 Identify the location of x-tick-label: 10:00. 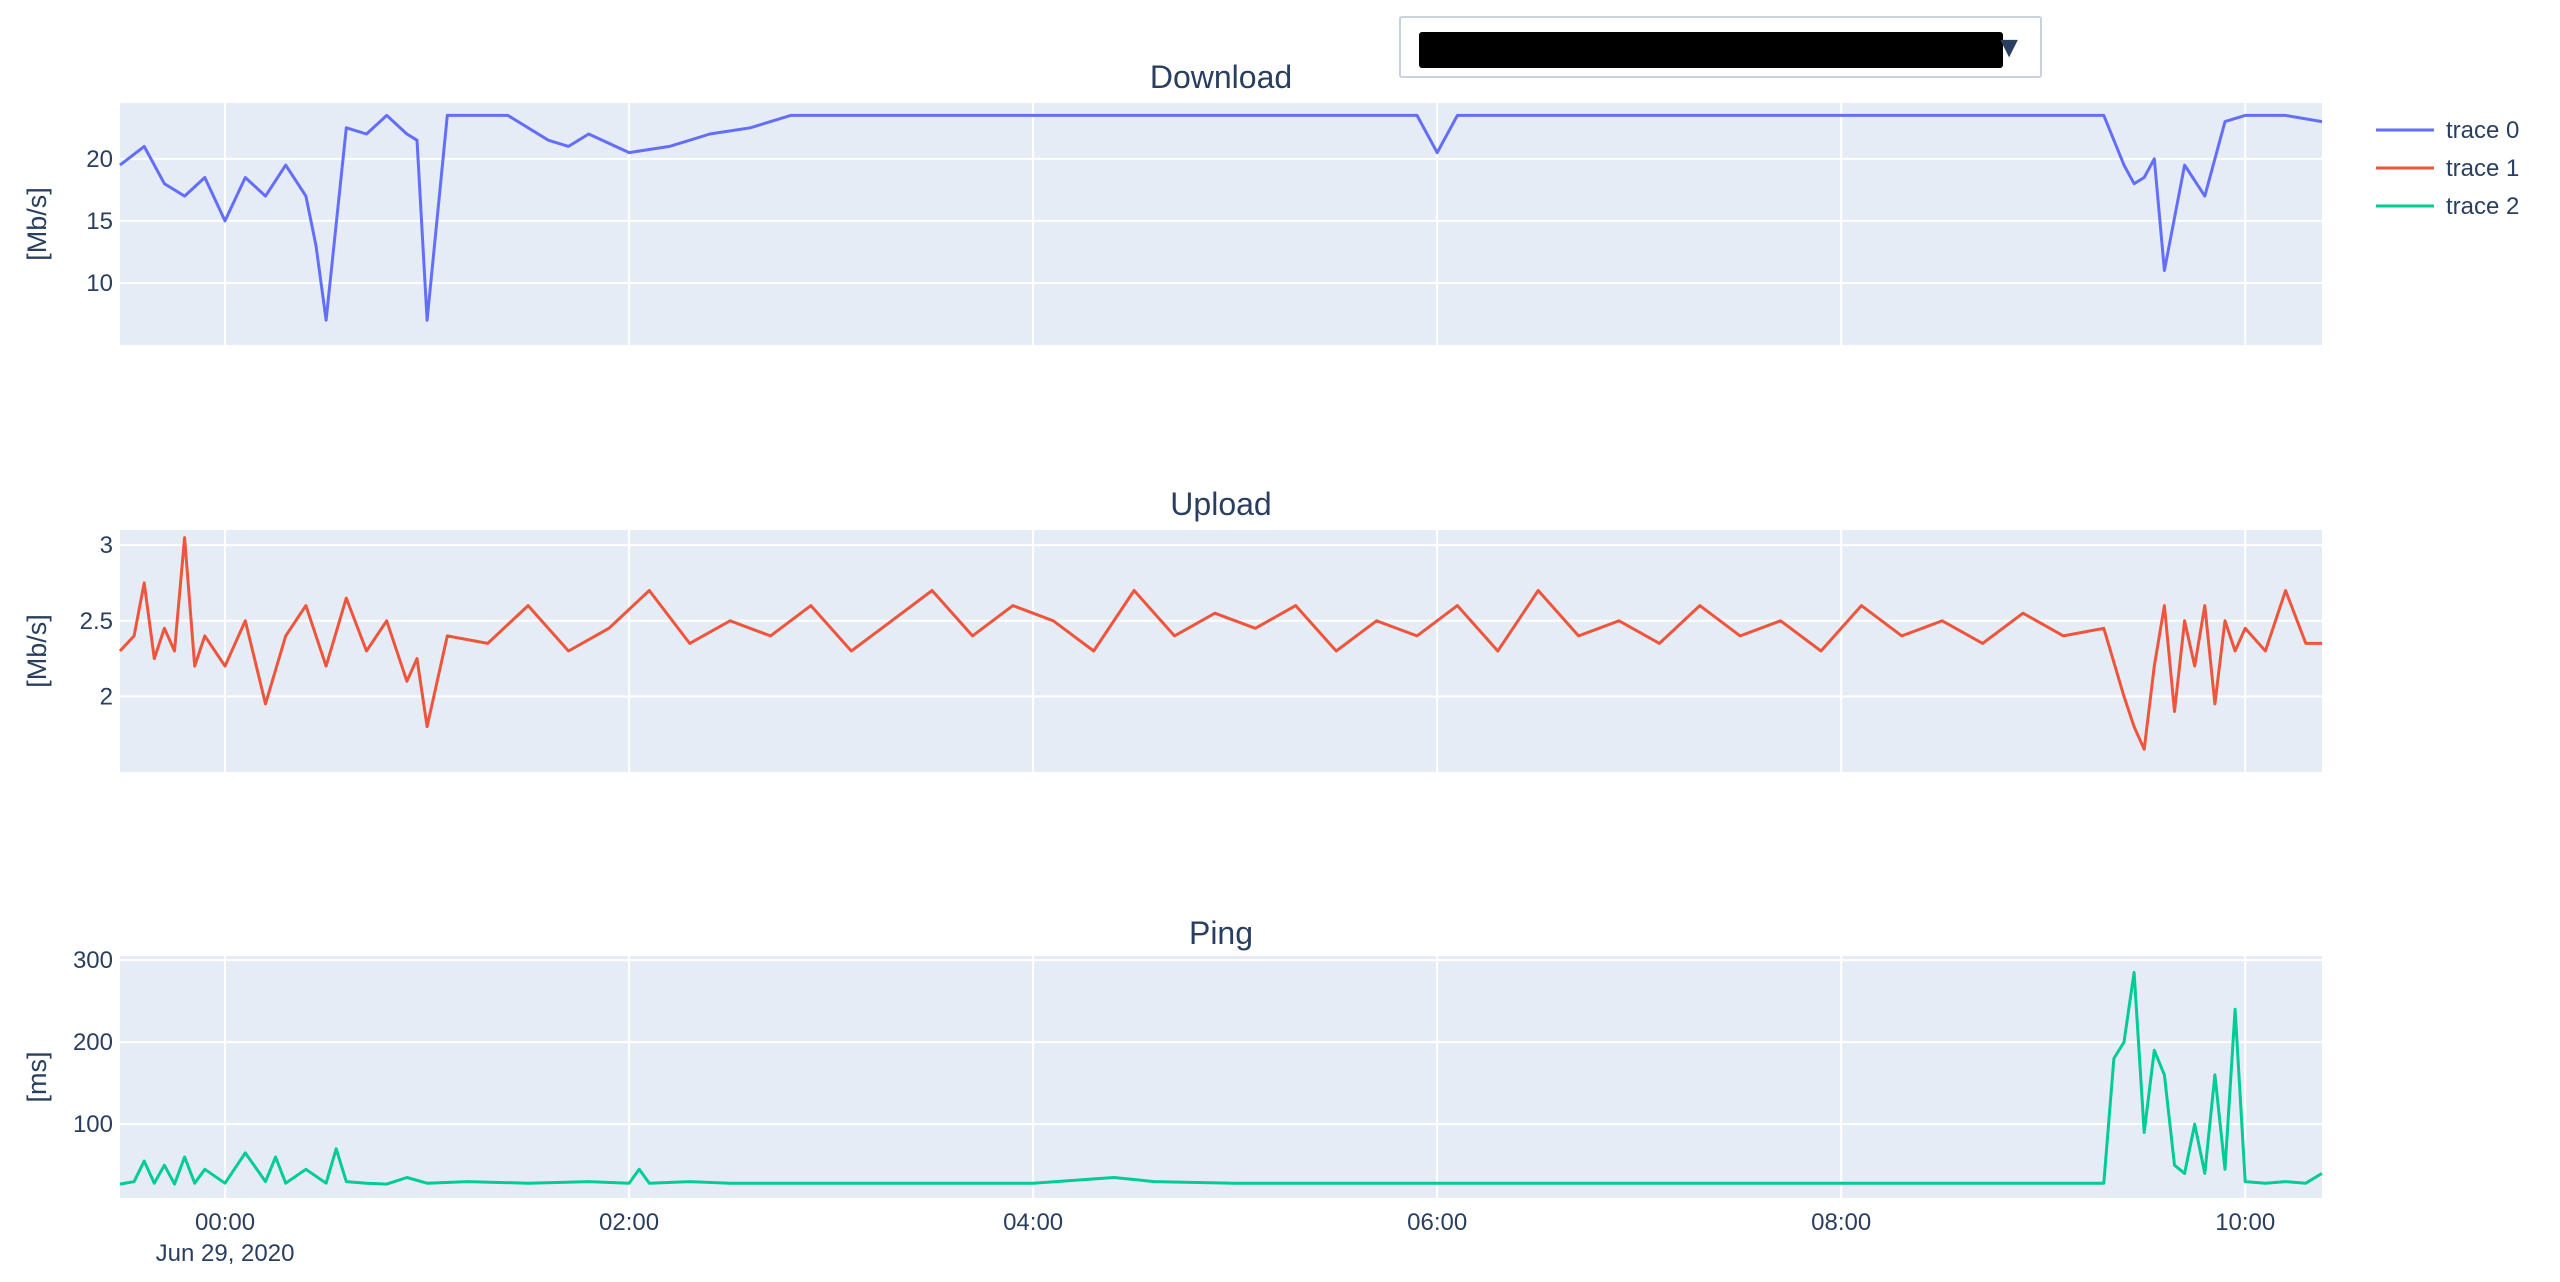
(2245, 1222).